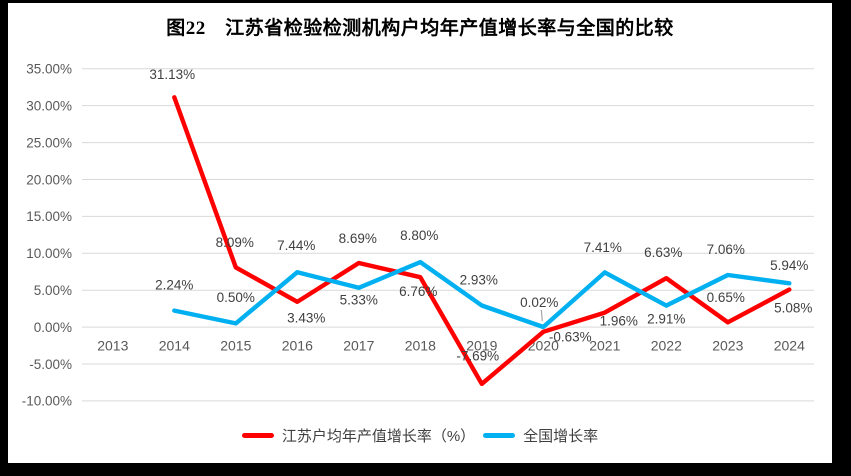  What do you see at coordinates (543, 346) in the screenshot?
I see `x-axis-year-label: 2020` at bounding box center [543, 346].